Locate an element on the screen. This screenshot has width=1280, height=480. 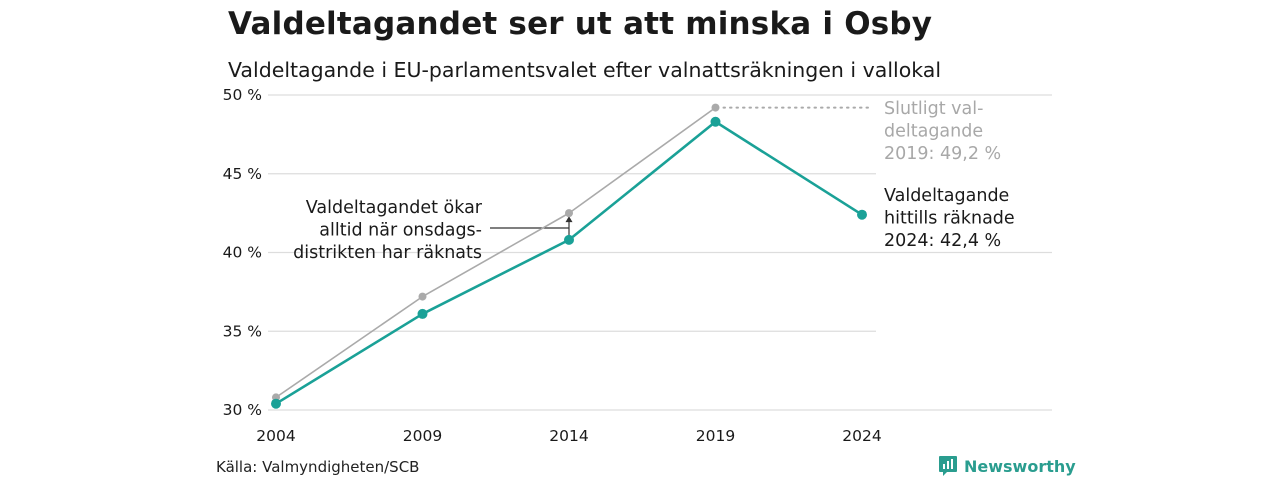
newsworthy-logo: Newsworthy is located at coordinates (1007, 466).